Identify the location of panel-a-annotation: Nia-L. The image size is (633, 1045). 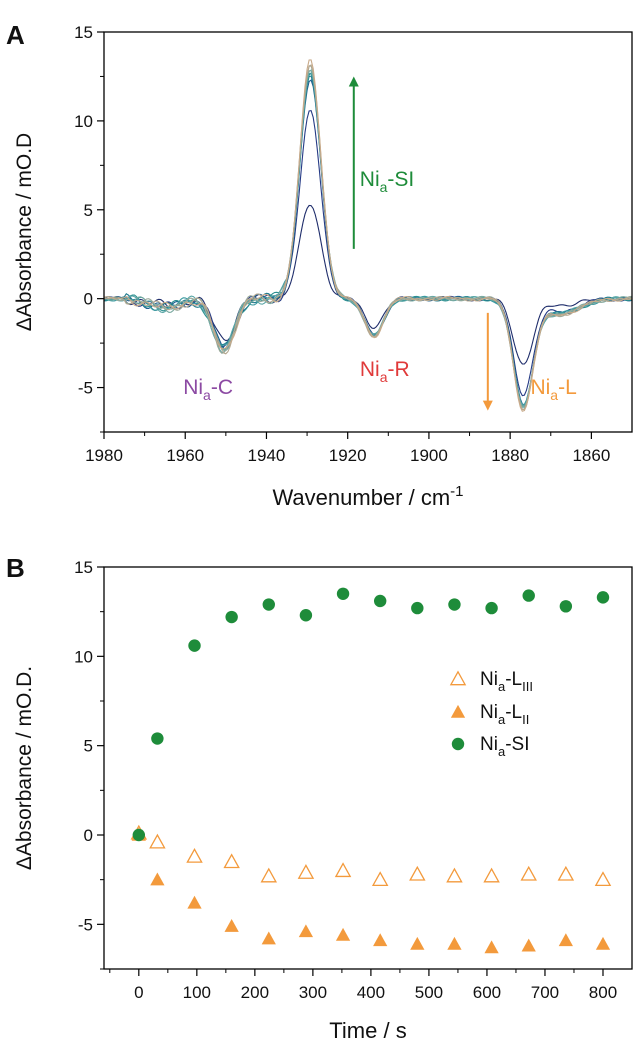
(553, 389).